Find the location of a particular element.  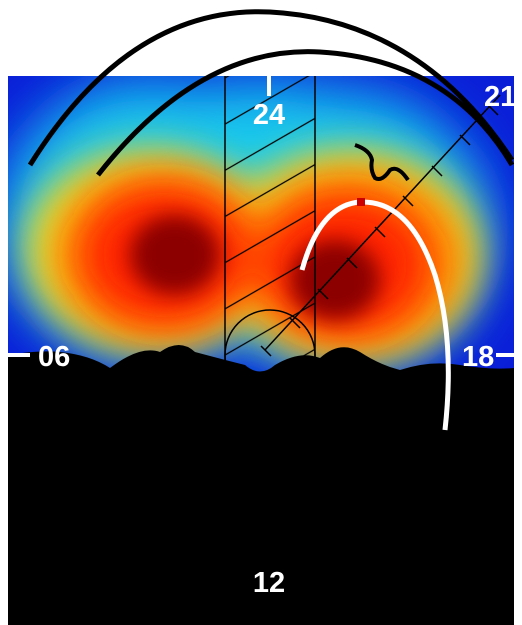

label-21: 21 is located at coordinates (500, 97).